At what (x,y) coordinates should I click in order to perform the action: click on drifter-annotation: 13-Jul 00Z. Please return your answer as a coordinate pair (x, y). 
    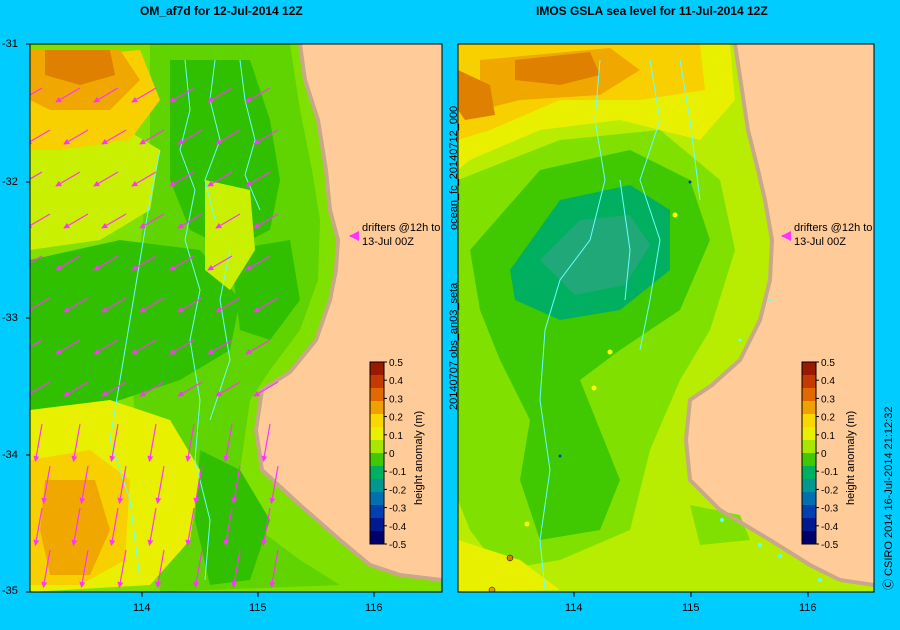
    Looking at the image, I should click on (388, 242).